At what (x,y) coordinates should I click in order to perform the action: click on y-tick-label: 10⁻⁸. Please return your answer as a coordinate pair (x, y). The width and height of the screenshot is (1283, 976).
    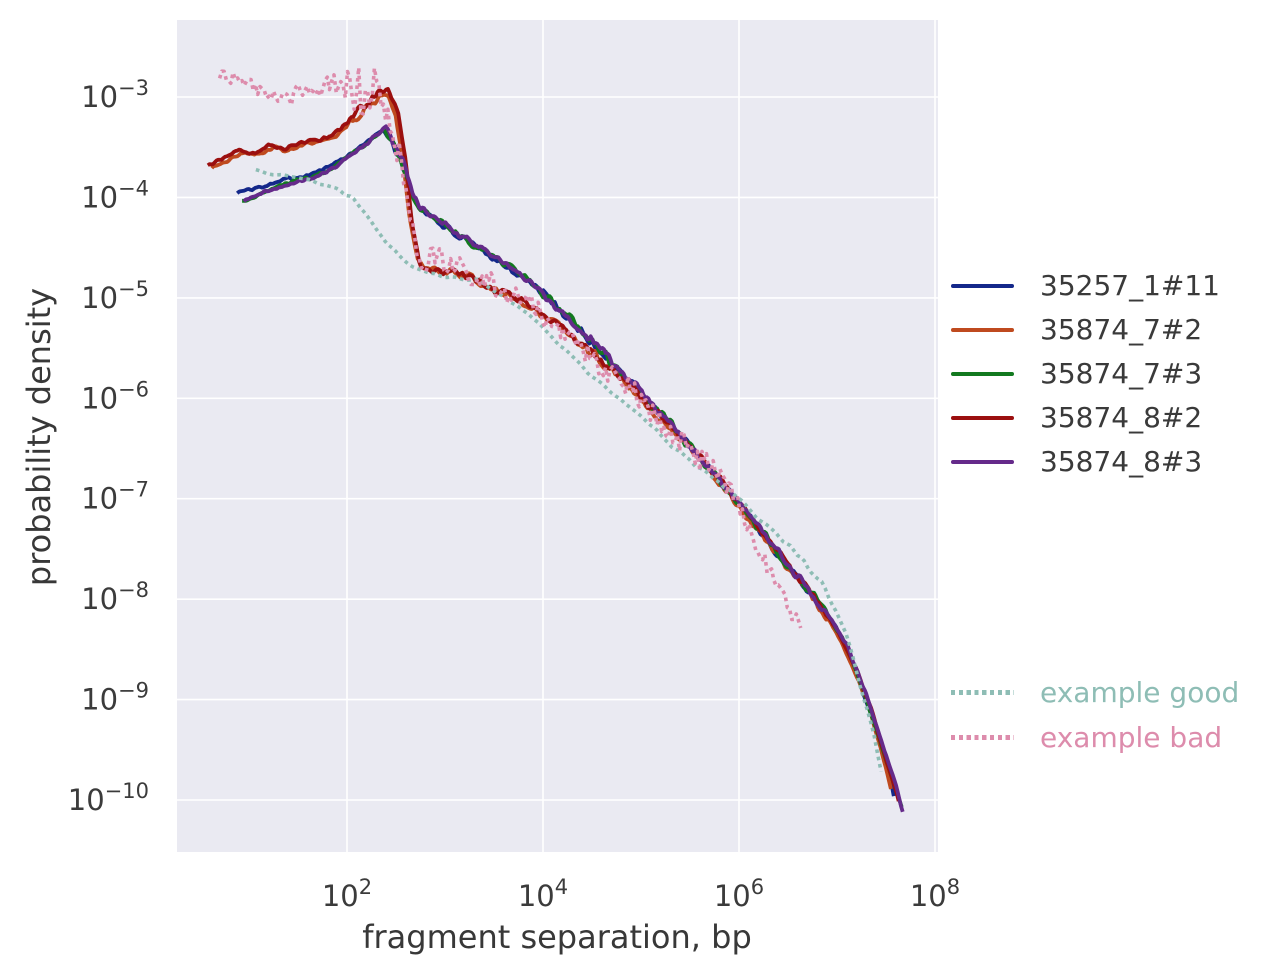
    Looking at the image, I should click on (115, 597).